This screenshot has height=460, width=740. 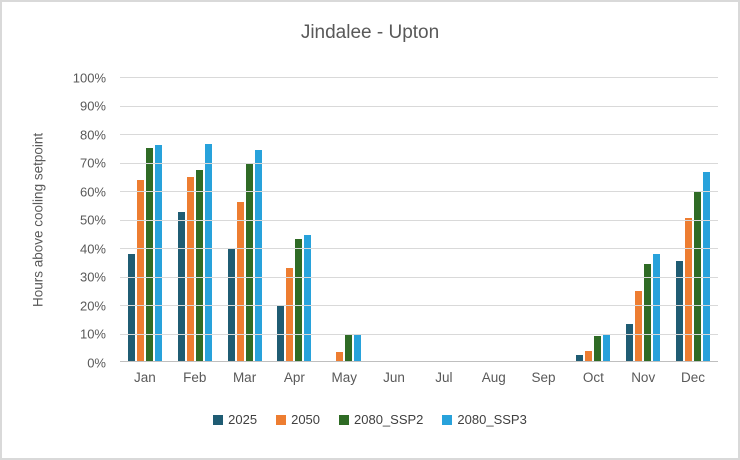 What do you see at coordinates (92, 248) in the screenshot?
I see `y-tick-label-40: 40%` at bounding box center [92, 248].